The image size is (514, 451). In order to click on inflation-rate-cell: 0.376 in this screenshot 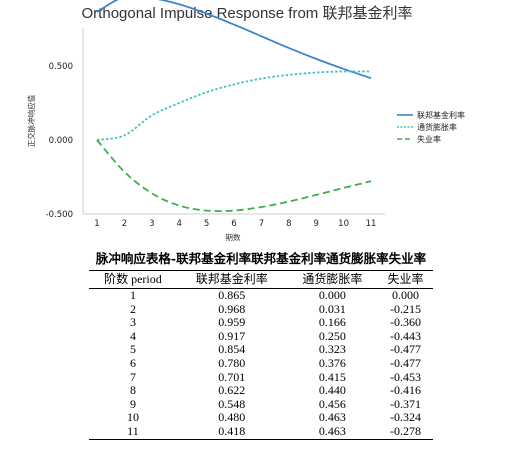, I will do `click(332, 362)`.